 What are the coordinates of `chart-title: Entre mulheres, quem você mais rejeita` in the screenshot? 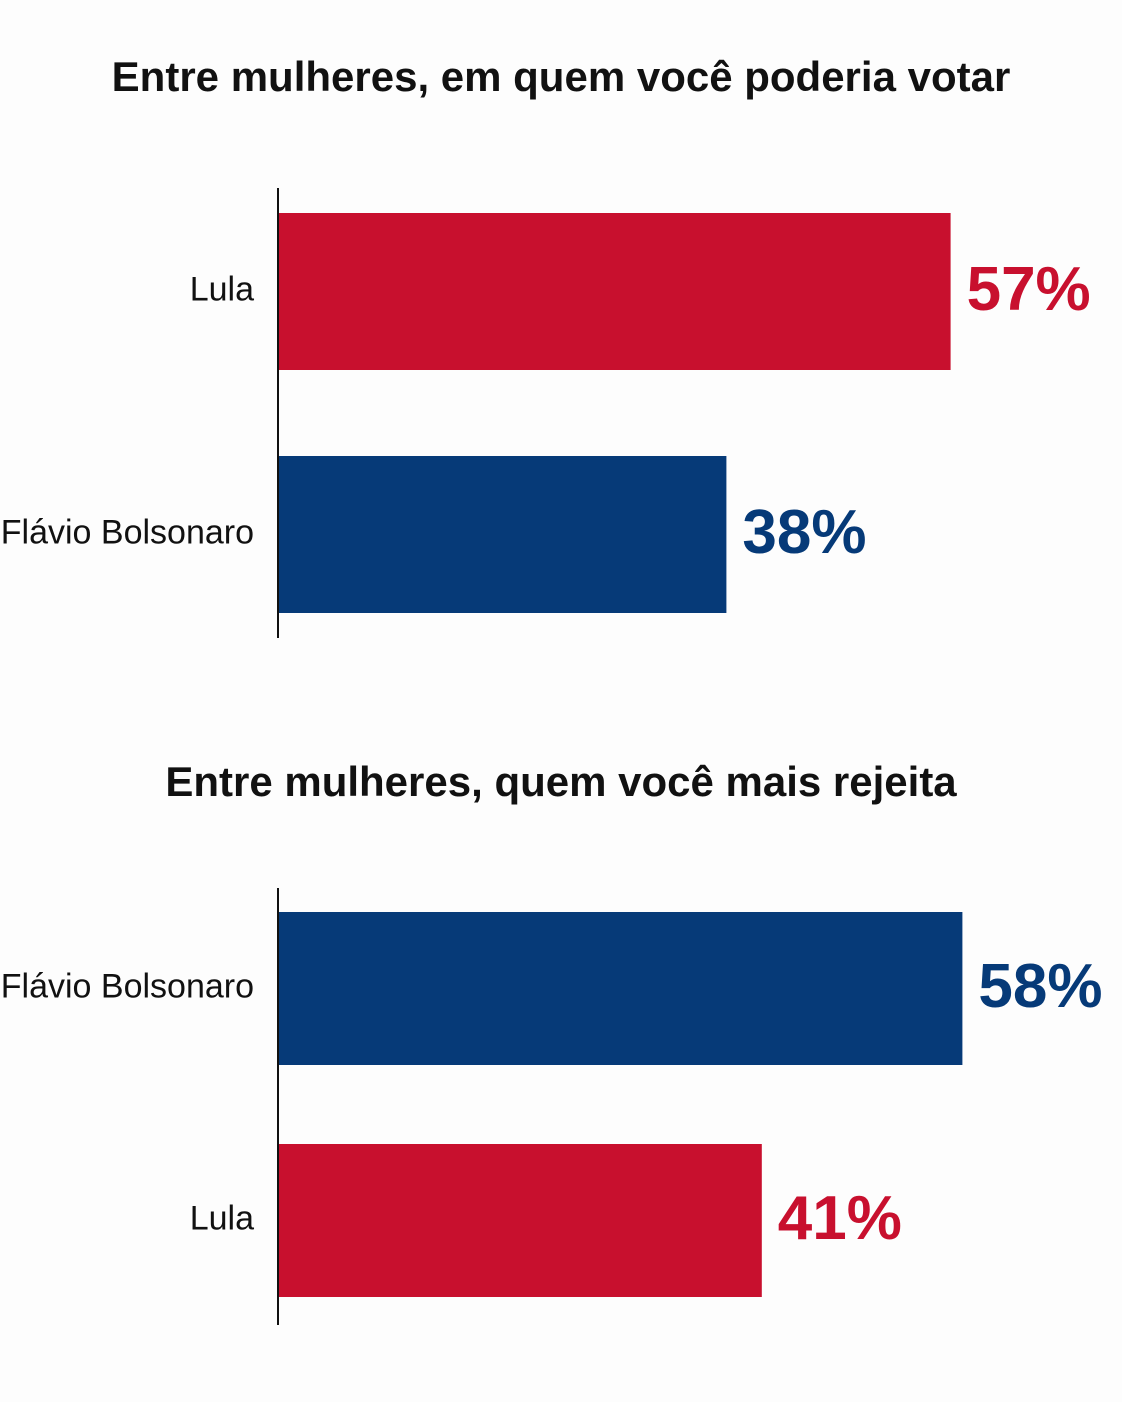 It's located at (561, 781).